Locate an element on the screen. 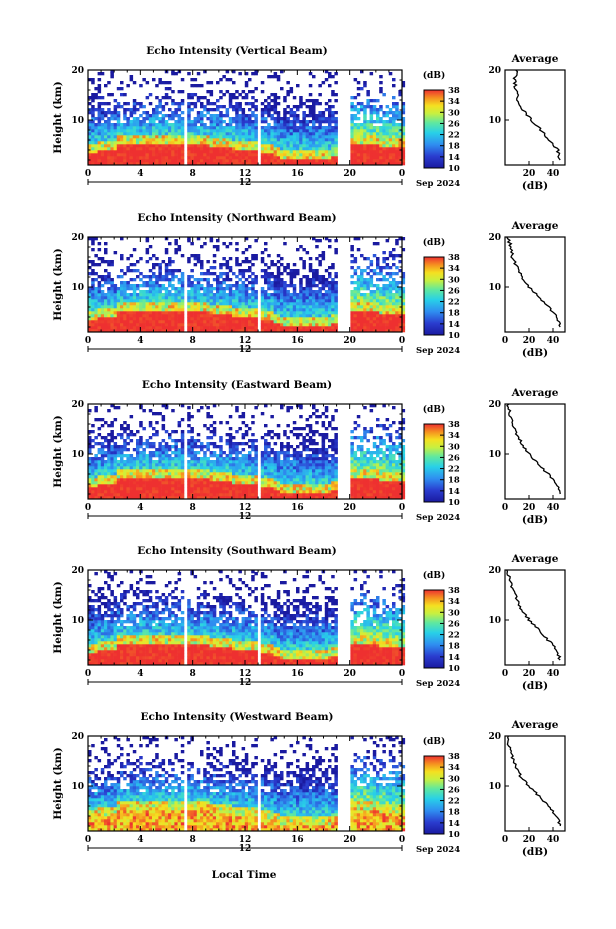 The image size is (616, 929). heatmap is located at coordinates (247, 285).